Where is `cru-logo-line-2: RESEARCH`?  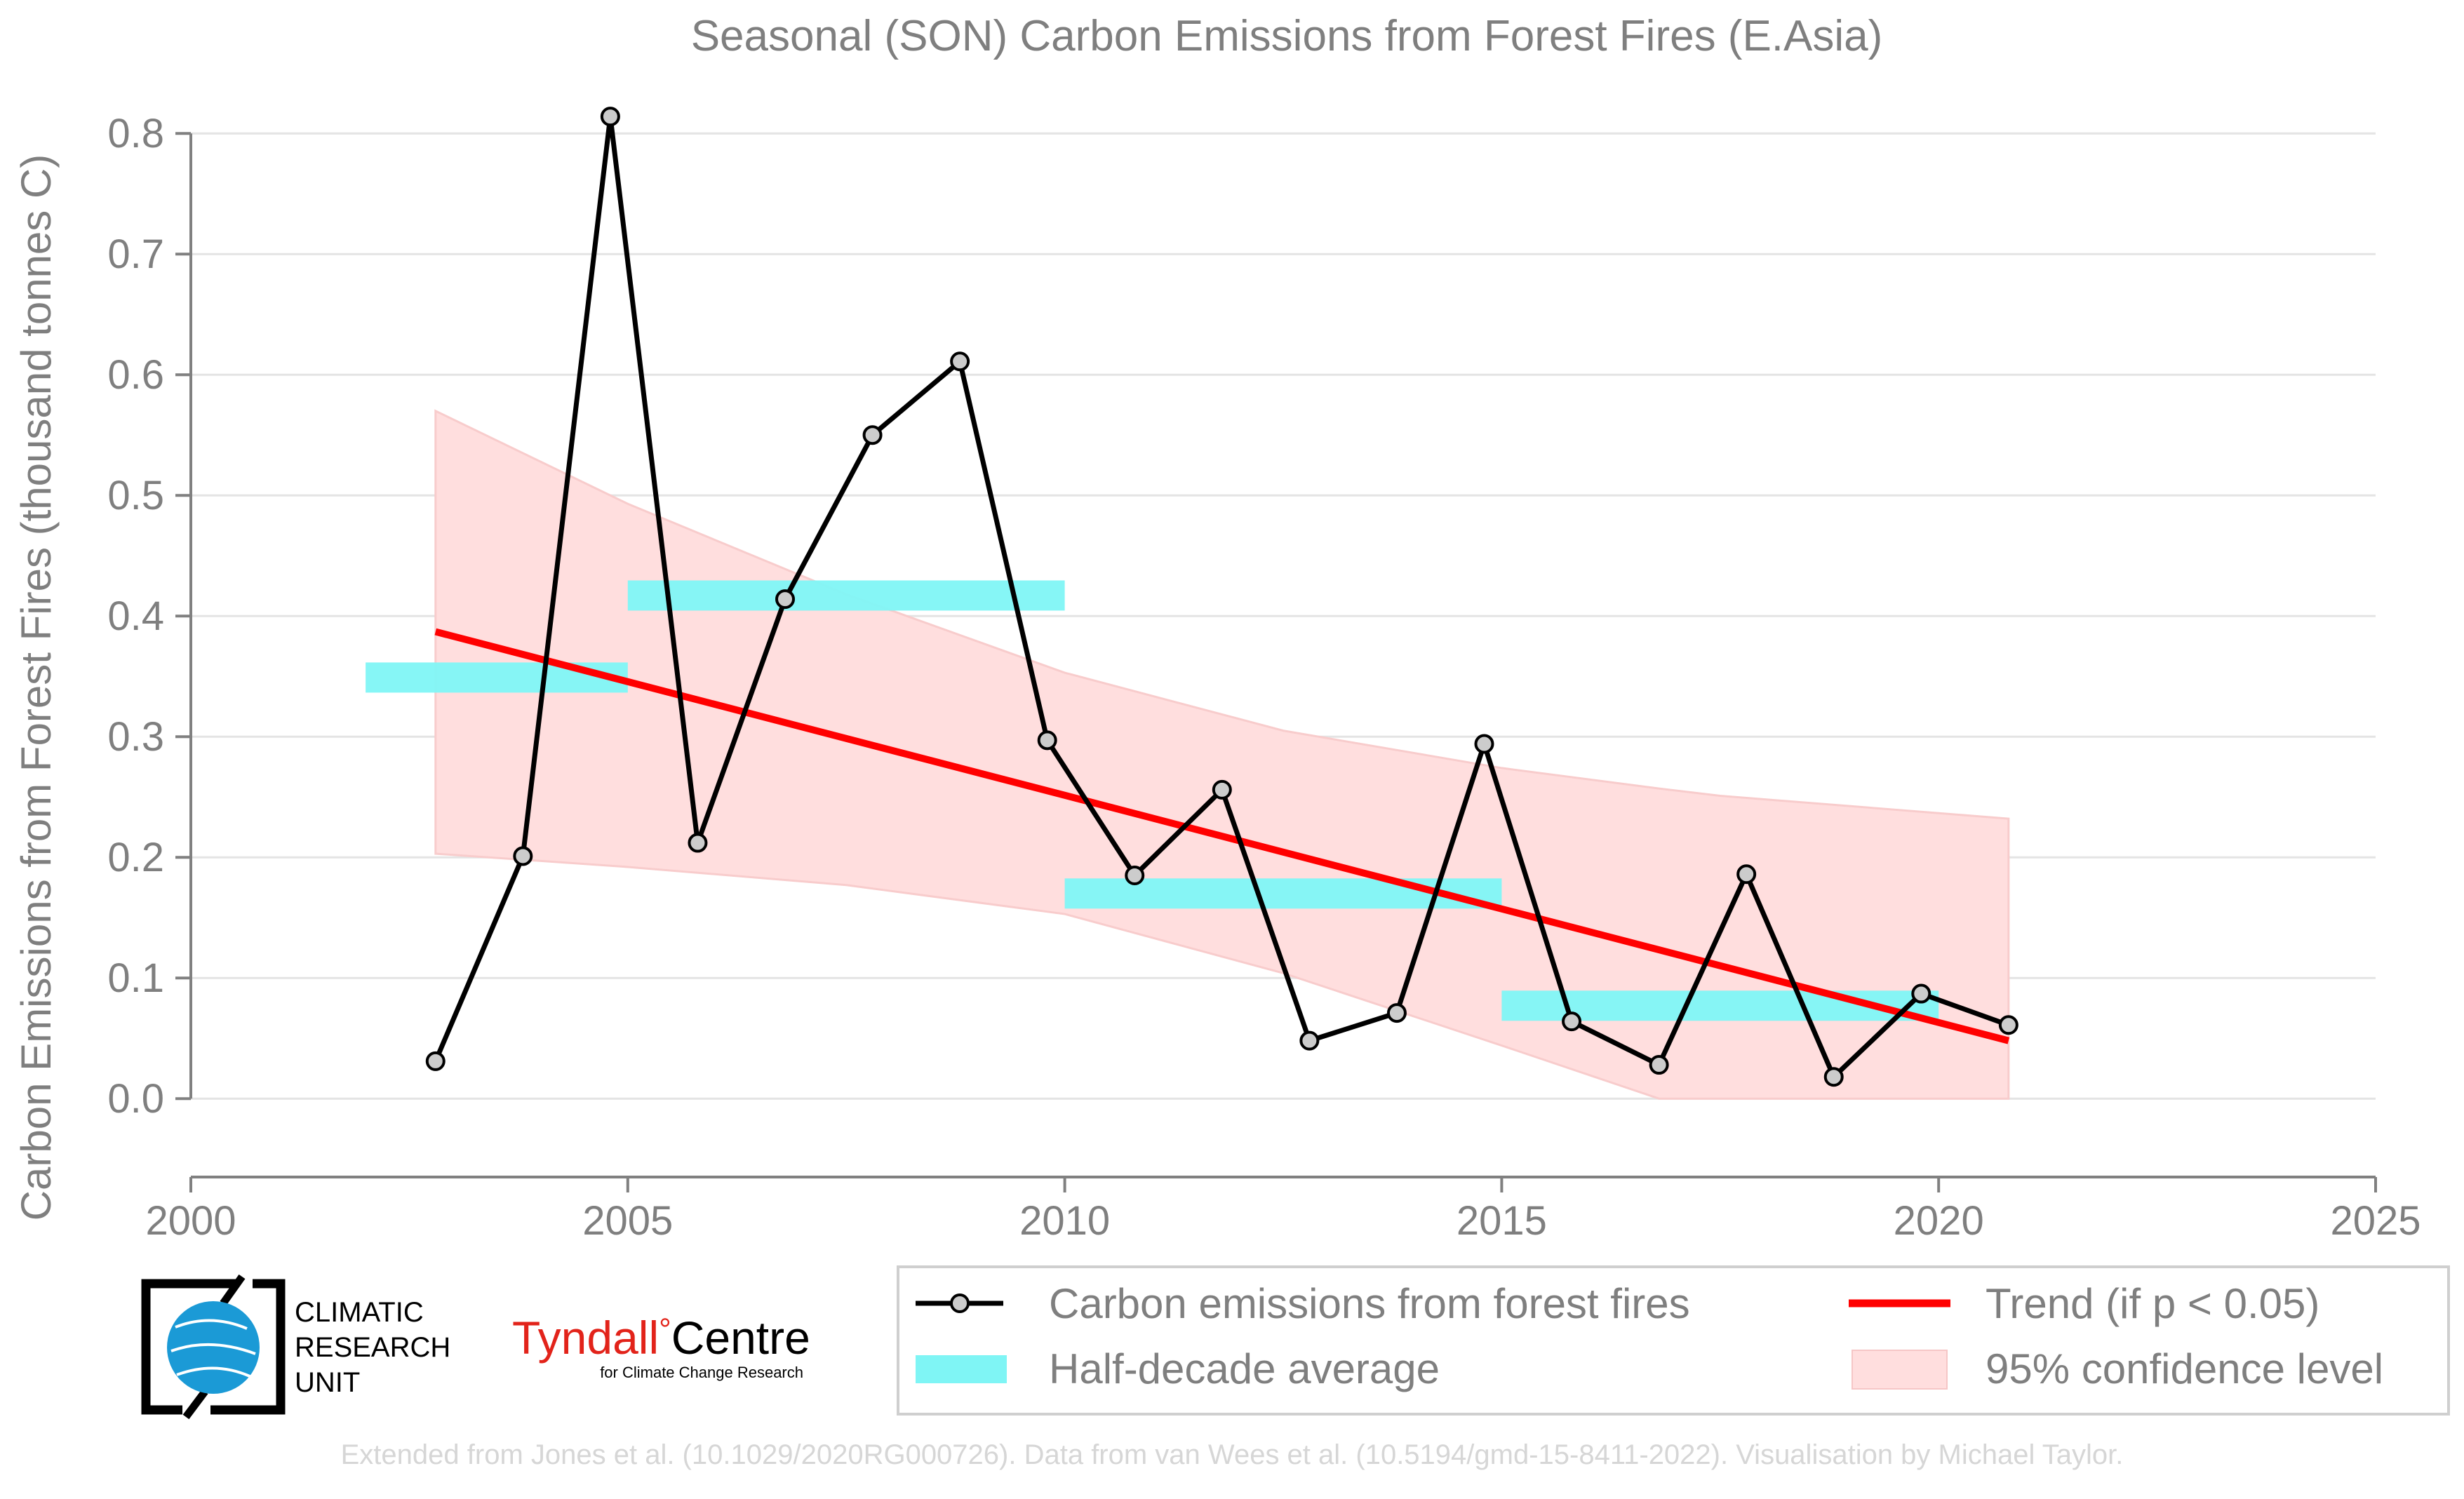
cru-logo-line-2: RESEARCH is located at coordinates (372, 1347).